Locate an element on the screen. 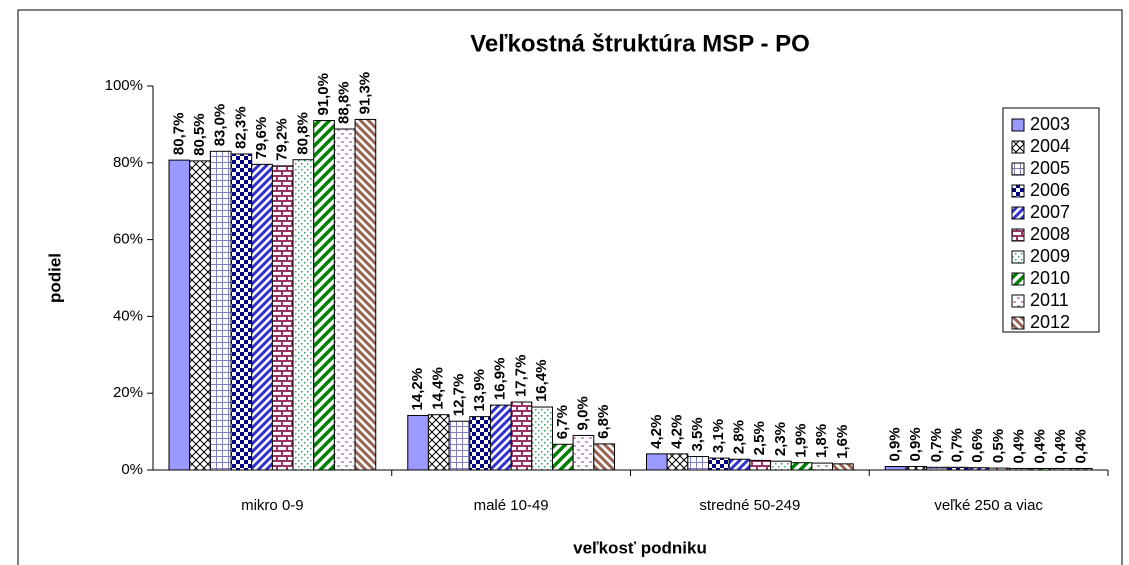 This screenshot has height=565, width=1129. data-label: 1,9% is located at coordinates (801, 441).